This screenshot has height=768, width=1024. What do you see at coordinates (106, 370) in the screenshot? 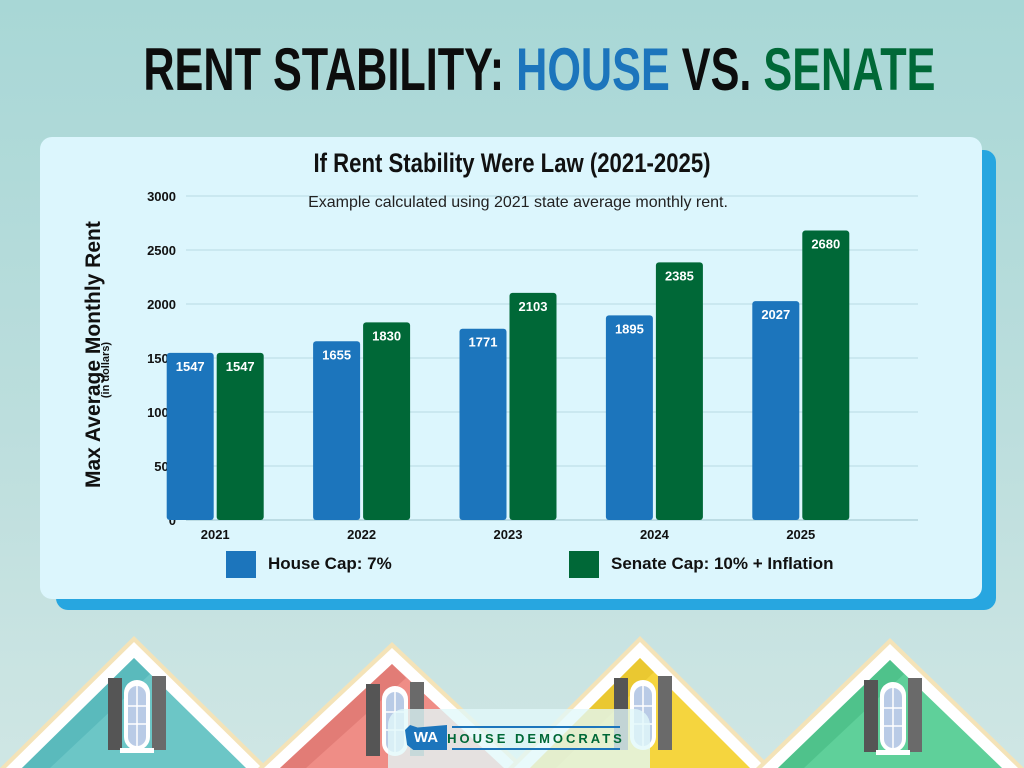
I see `y-axis-sublabel: (in dollars)` at bounding box center [106, 370].